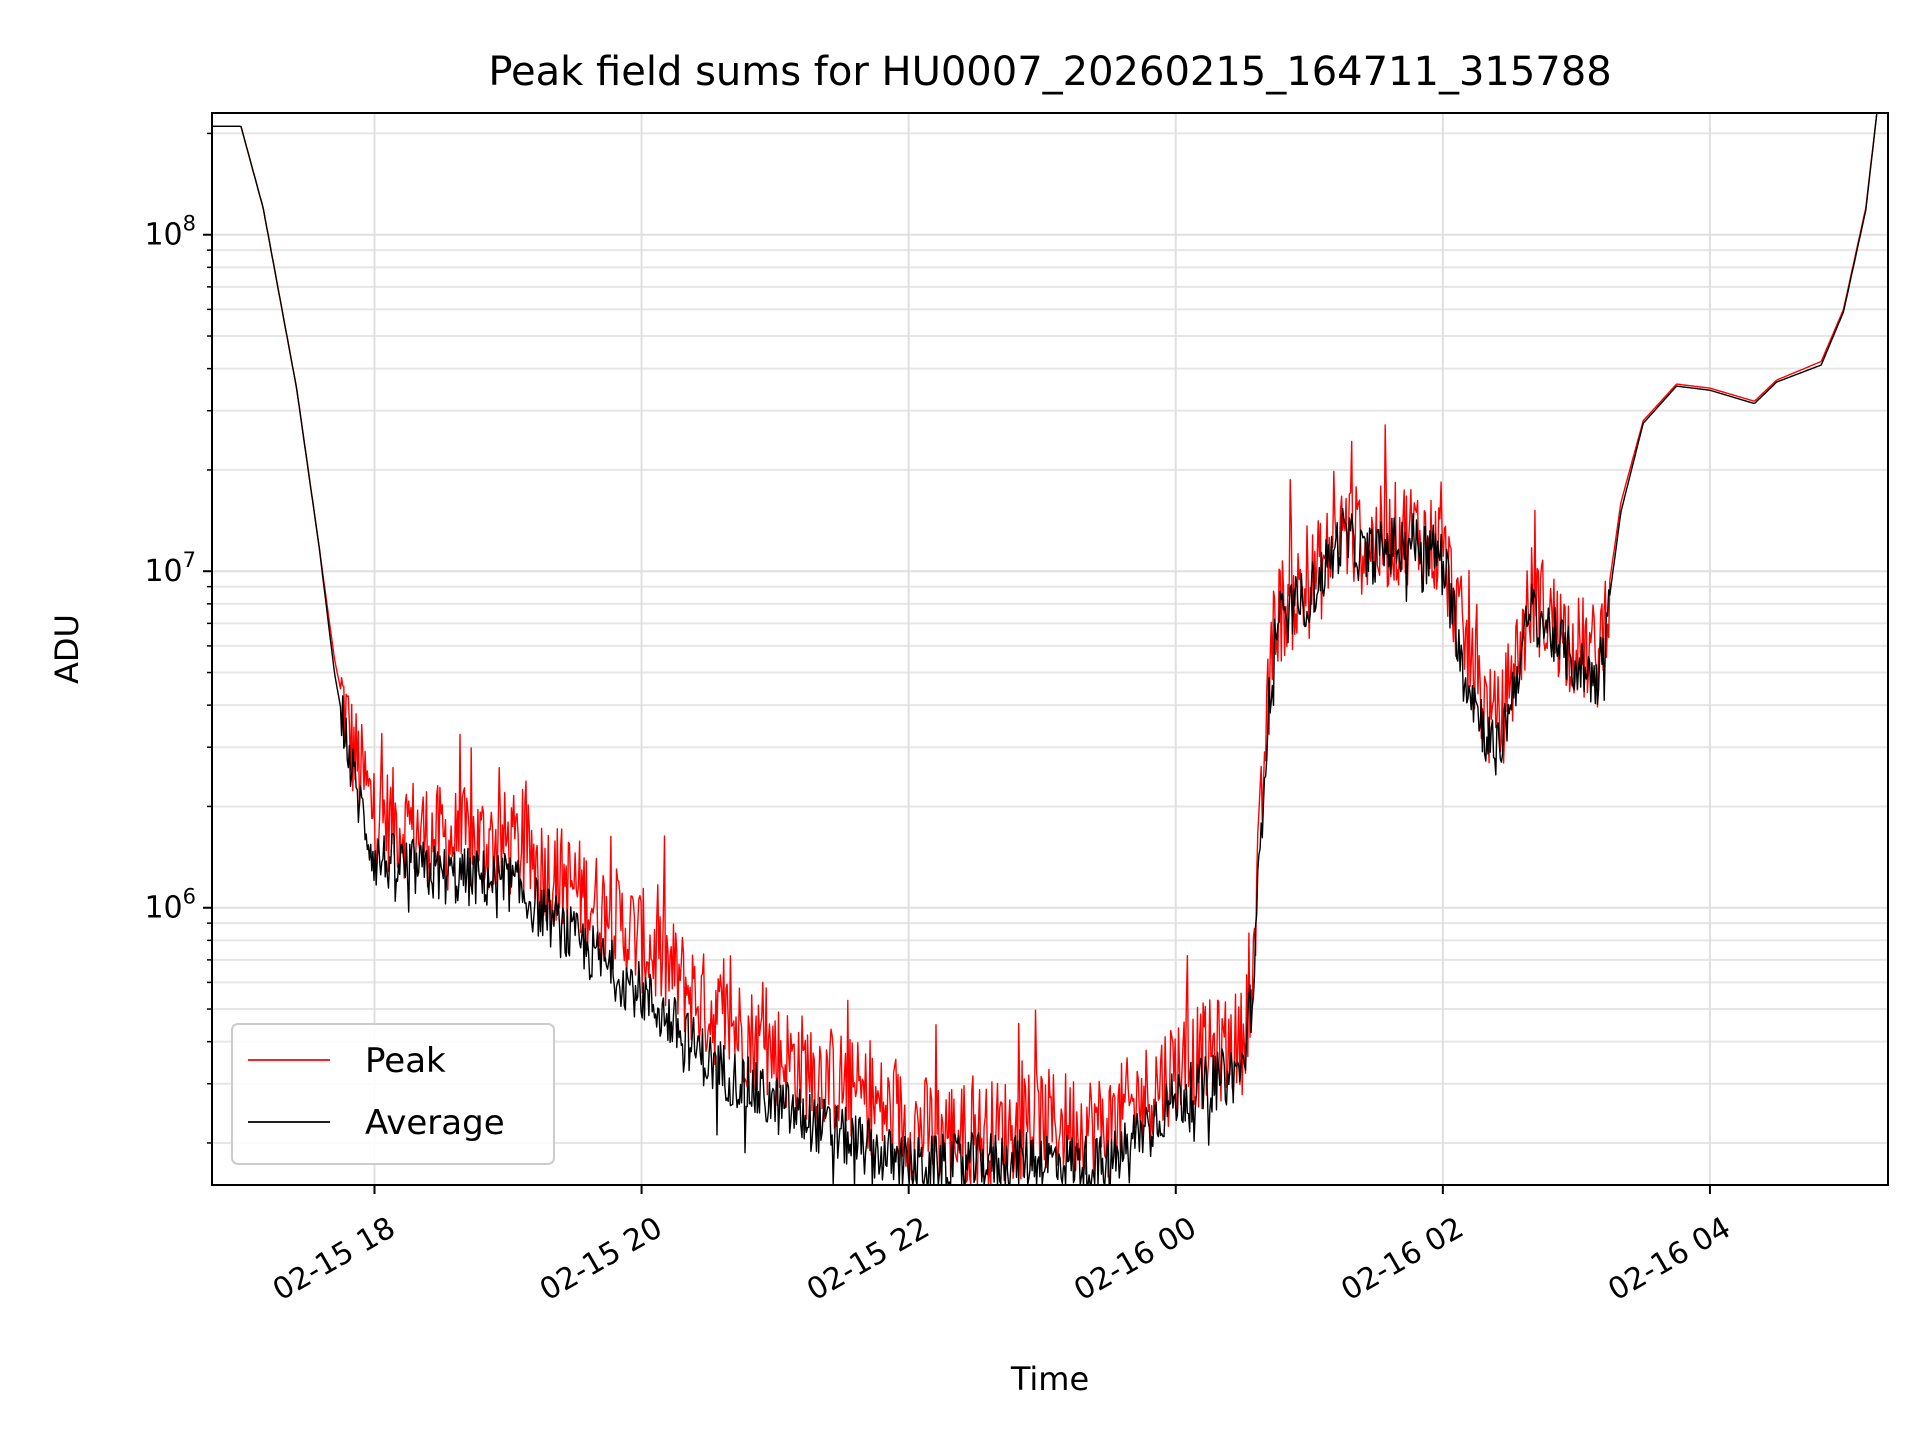 The image size is (1920, 1440). Describe the element at coordinates (1049, 1379) in the screenshot. I see `x-axis-label: Time` at that location.